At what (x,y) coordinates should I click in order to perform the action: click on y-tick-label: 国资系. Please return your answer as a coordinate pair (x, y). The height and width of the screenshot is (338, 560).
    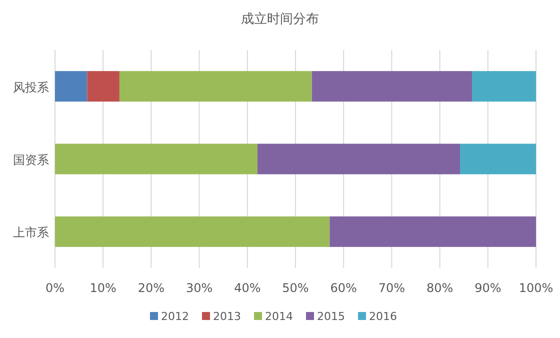
    Looking at the image, I should click on (31, 160).